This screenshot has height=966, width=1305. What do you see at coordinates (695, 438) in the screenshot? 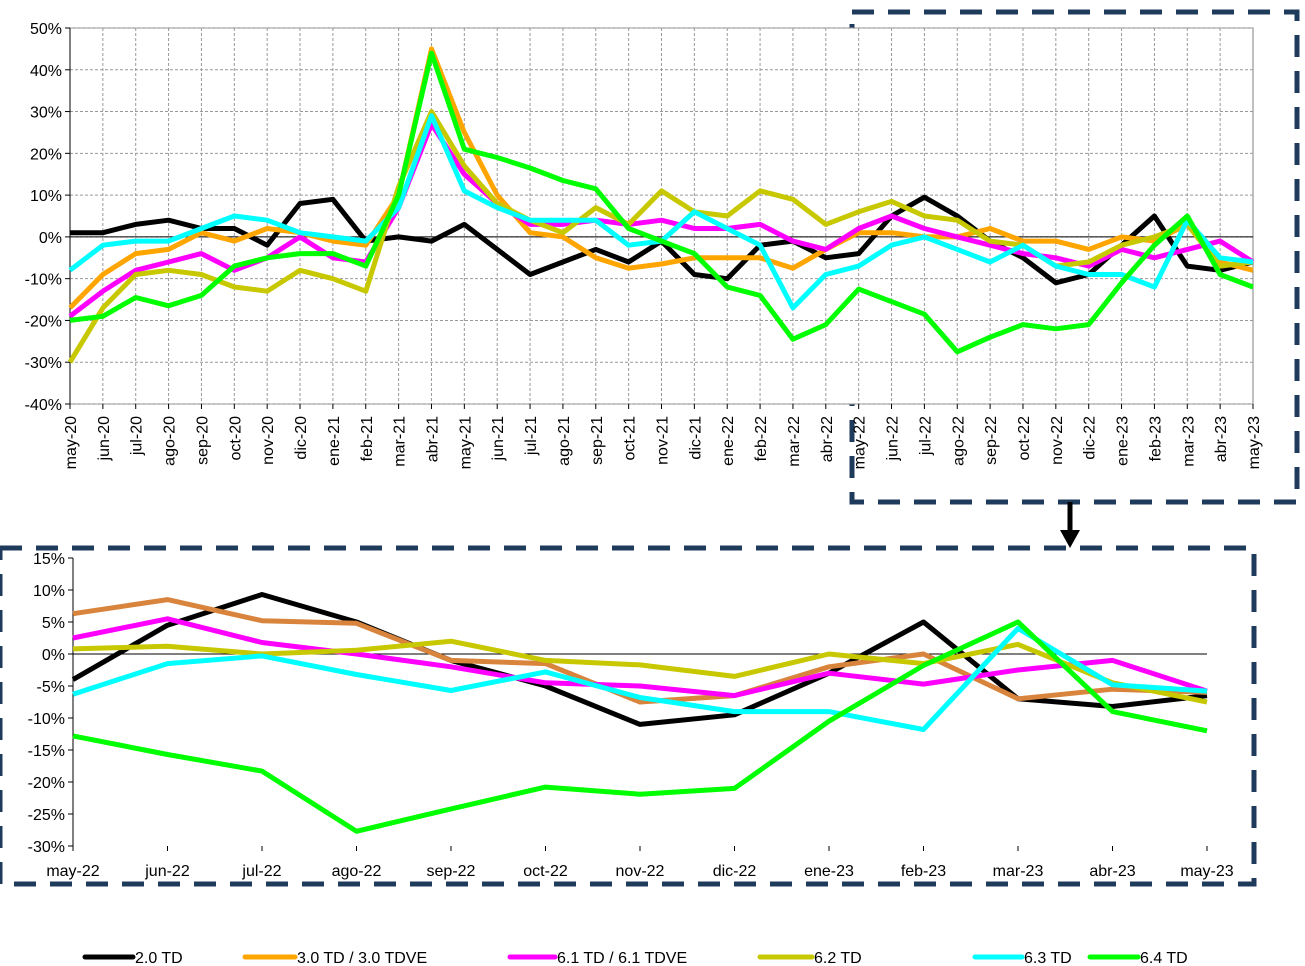
I see `x-tick-label: dic-21` at bounding box center [695, 438].